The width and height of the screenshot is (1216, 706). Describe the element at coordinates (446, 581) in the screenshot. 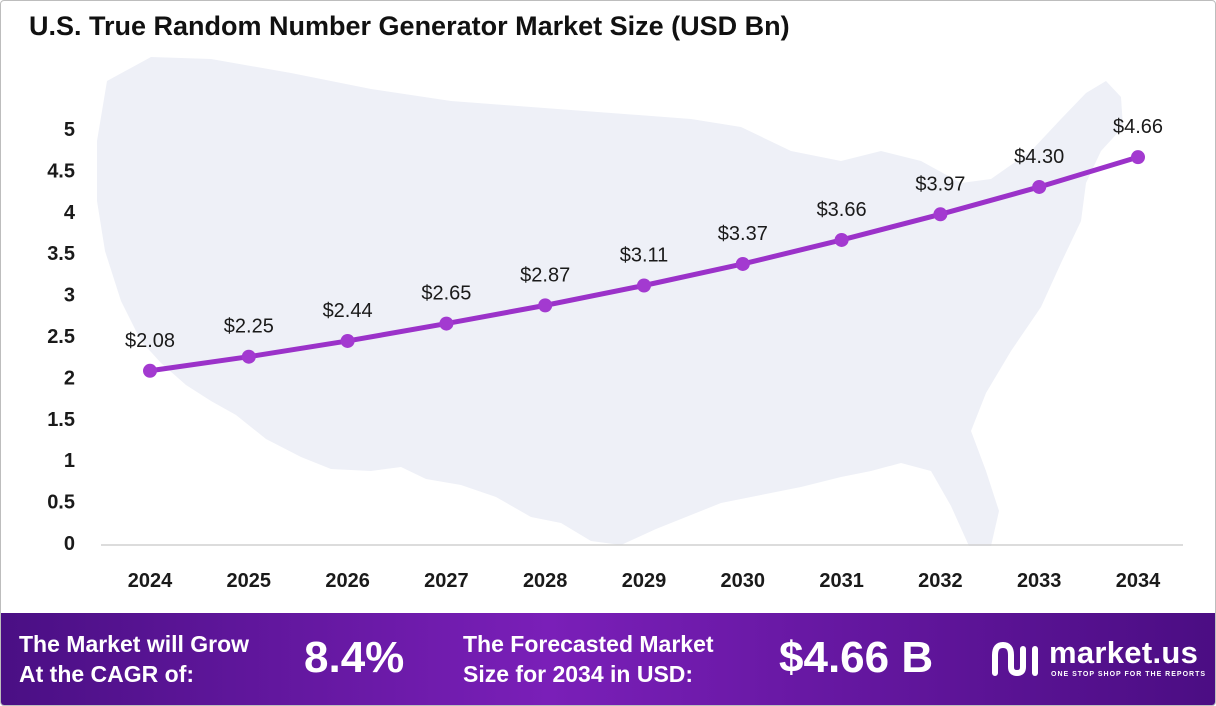

I see `x-tick-label: 2027` at that location.